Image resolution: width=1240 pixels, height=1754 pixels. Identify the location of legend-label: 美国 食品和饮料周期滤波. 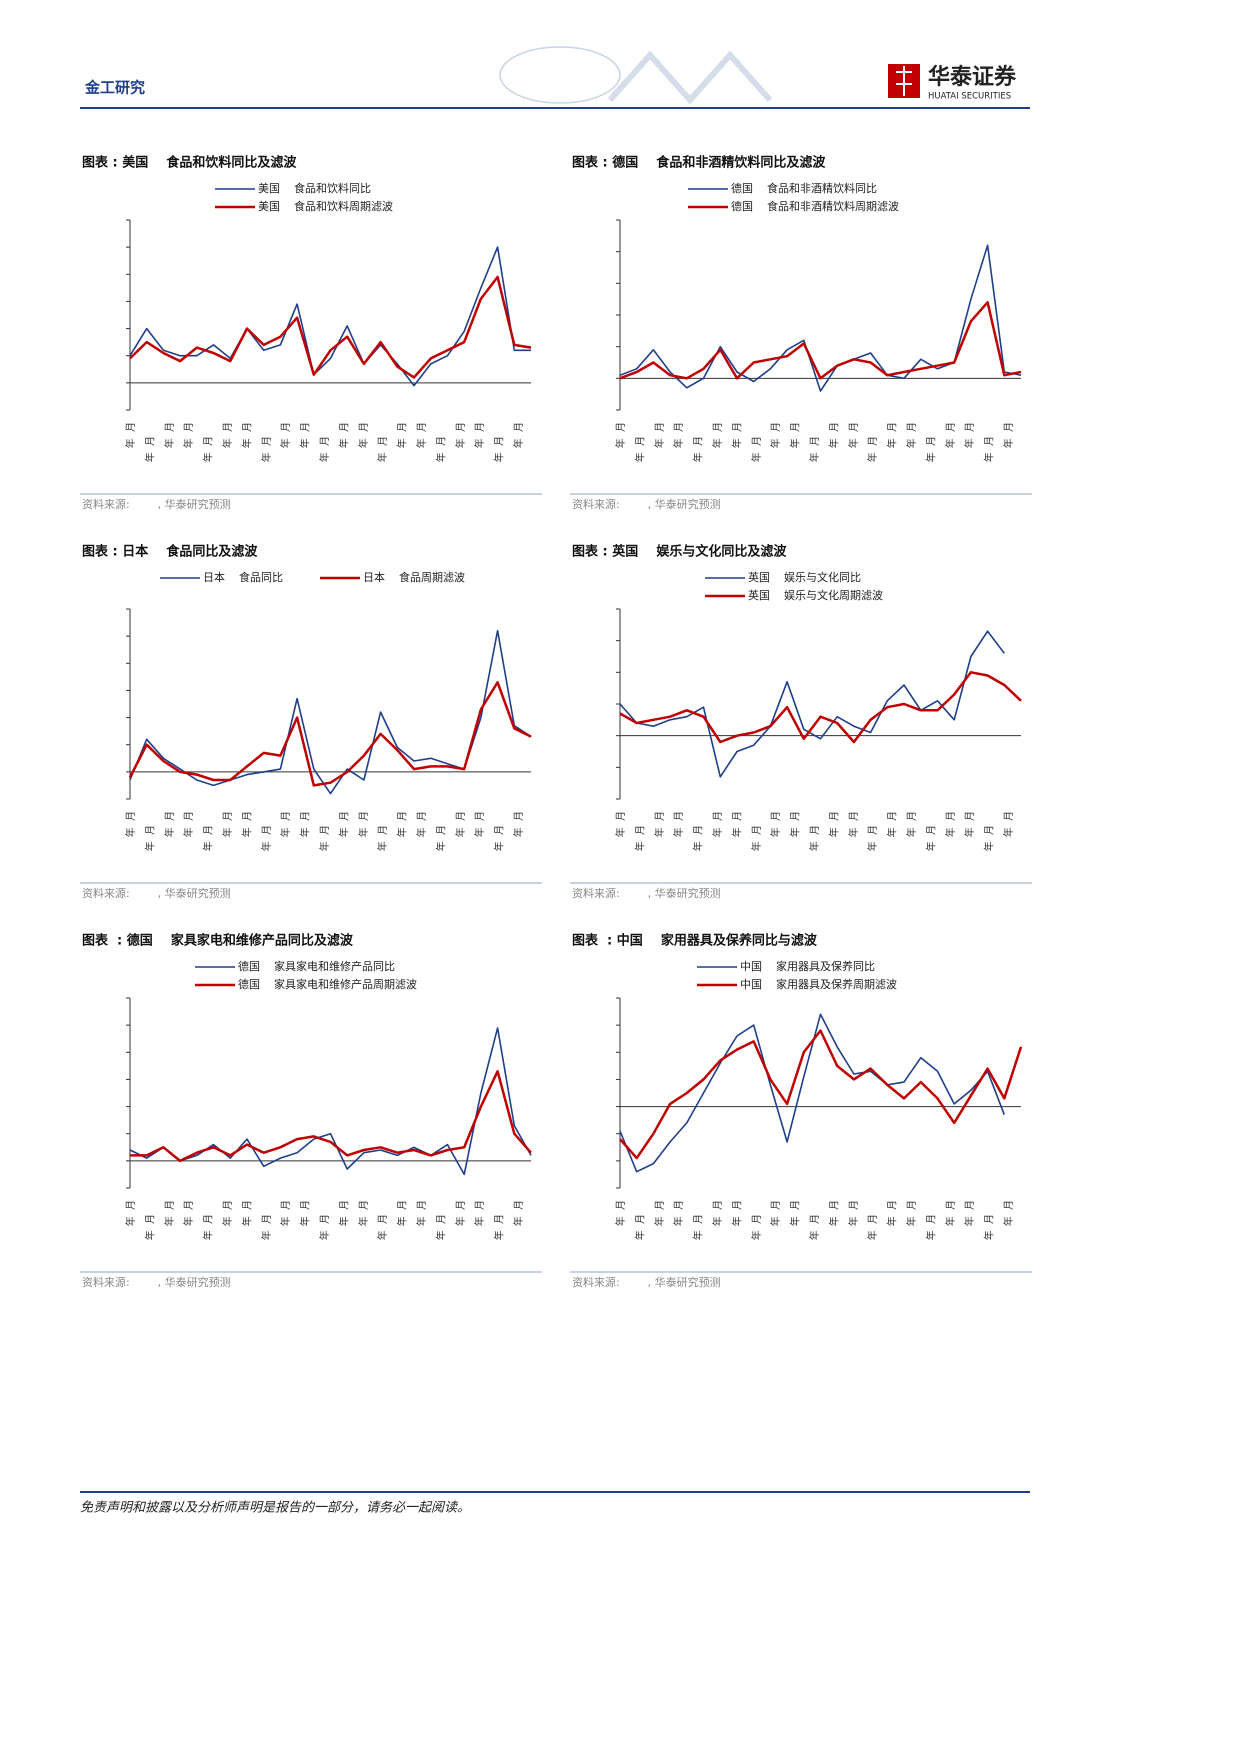
(325, 206).